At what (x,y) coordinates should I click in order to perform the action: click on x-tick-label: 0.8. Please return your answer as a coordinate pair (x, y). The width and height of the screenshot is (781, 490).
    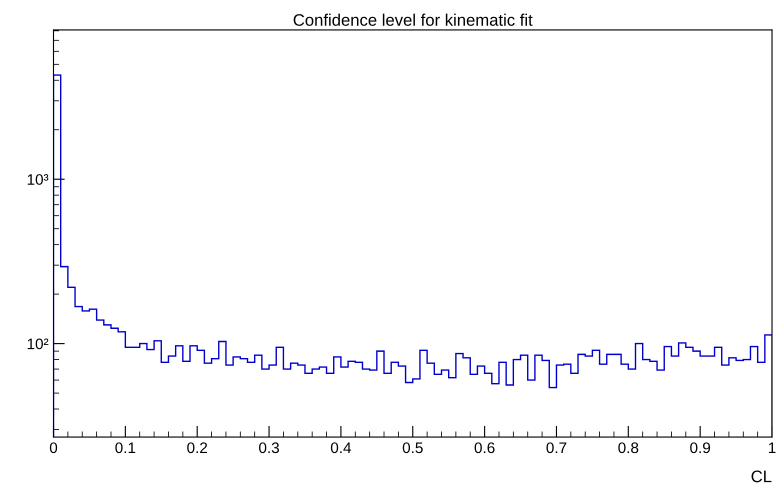
    Looking at the image, I should click on (628, 448).